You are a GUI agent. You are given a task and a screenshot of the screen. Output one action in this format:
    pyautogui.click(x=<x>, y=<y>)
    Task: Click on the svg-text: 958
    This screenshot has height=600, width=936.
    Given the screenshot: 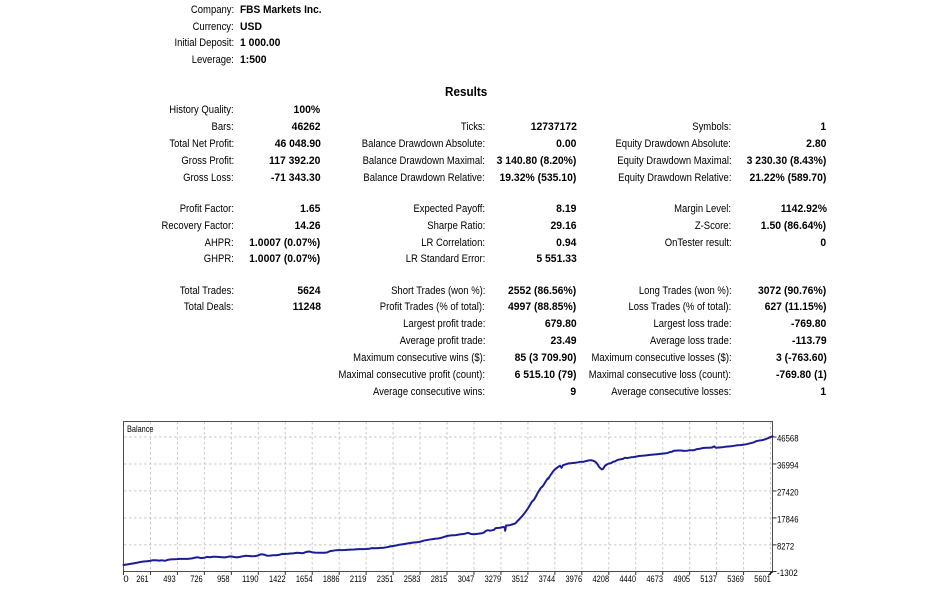 What is the action you would take?
    pyautogui.click(x=223, y=579)
    